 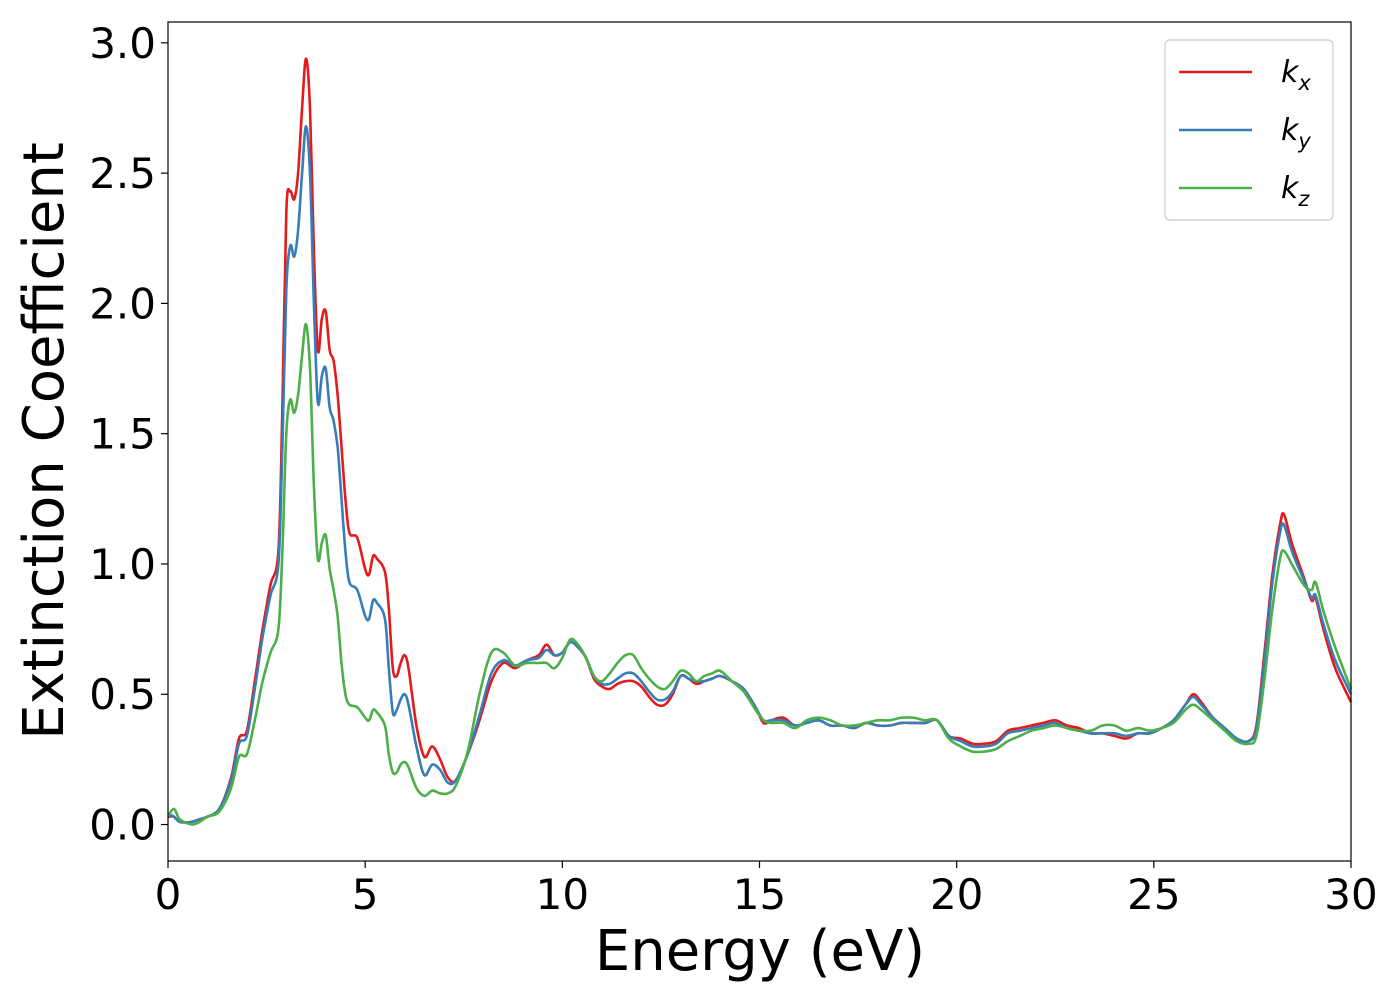 What do you see at coordinates (956, 894) in the screenshot?
I see `x-tick-label: 20` at bounding box center [956, 894].